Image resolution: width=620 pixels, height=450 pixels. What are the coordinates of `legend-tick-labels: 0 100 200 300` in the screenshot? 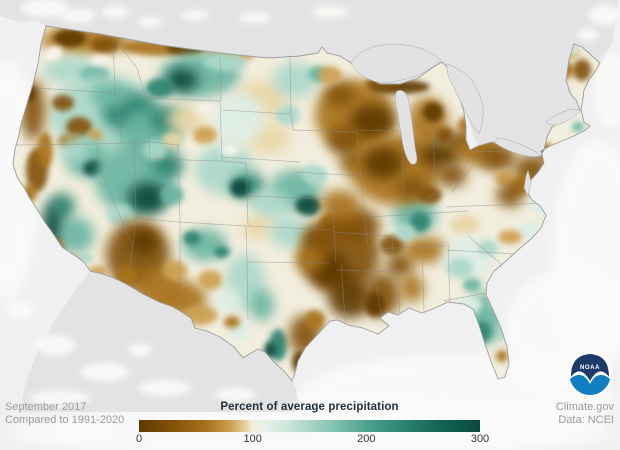 It's located at (312, 440).